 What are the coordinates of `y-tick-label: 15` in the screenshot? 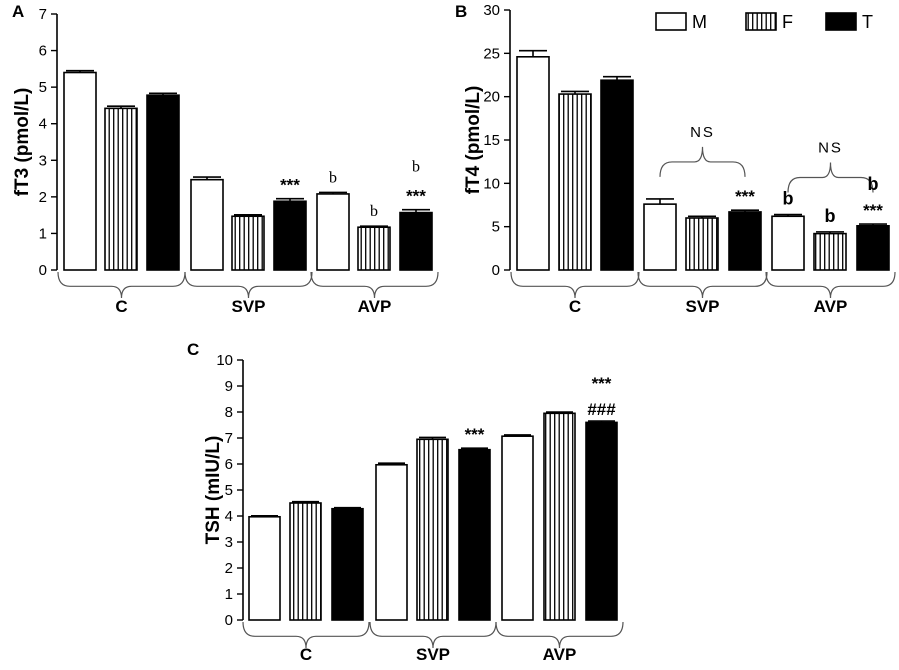 It's located at (491, 140).